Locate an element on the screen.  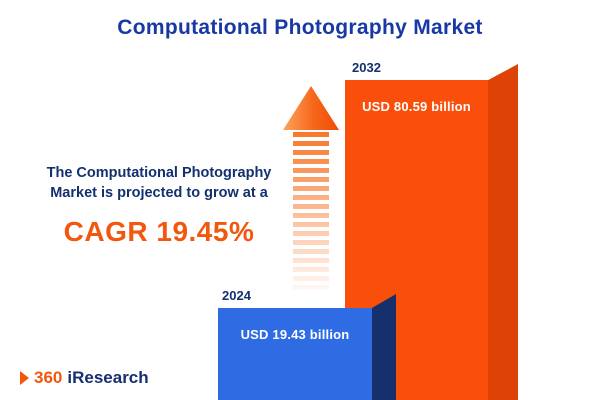
bar-2024-value-label: USD 19.43 billion is located at coordinates (295, 334).